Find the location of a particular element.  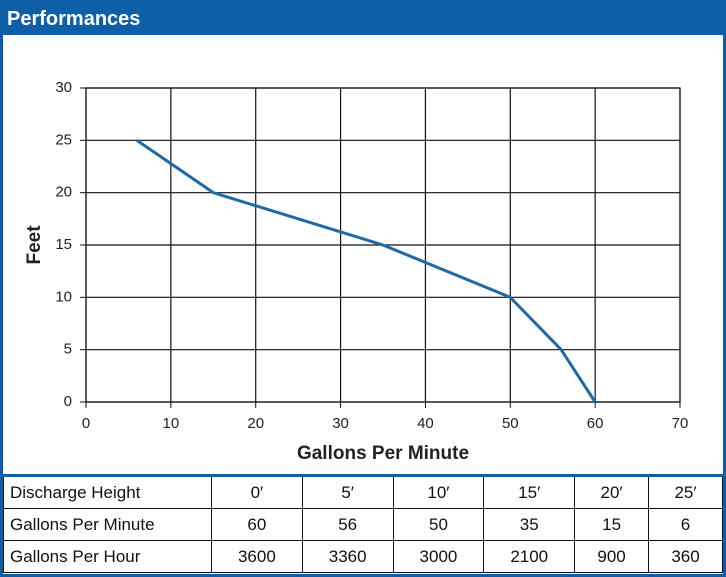

x-tick-label: 0 is located at coordinates (86, 423).